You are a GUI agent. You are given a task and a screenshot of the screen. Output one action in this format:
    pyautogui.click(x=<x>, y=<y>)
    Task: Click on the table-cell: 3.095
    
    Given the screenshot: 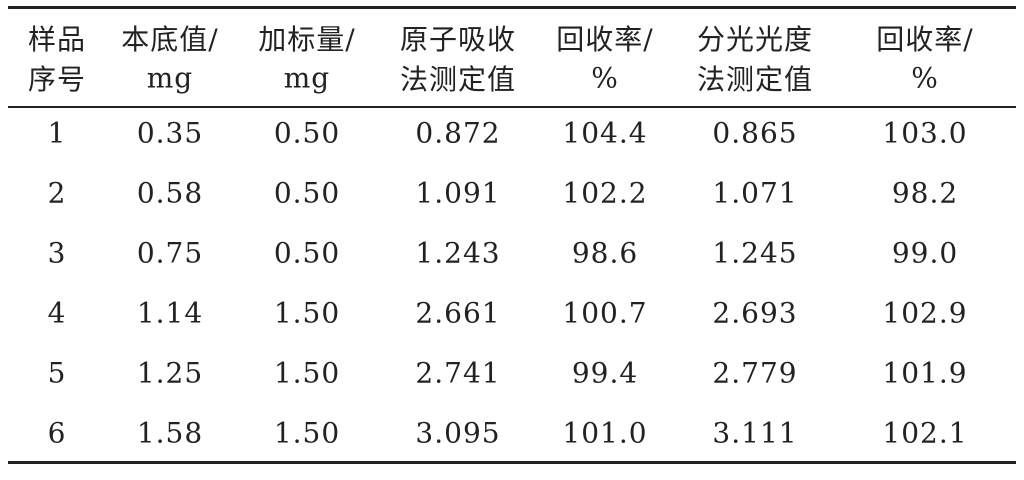 What is the action you would take?
    pyautogui.click(x=458, y=433)
    